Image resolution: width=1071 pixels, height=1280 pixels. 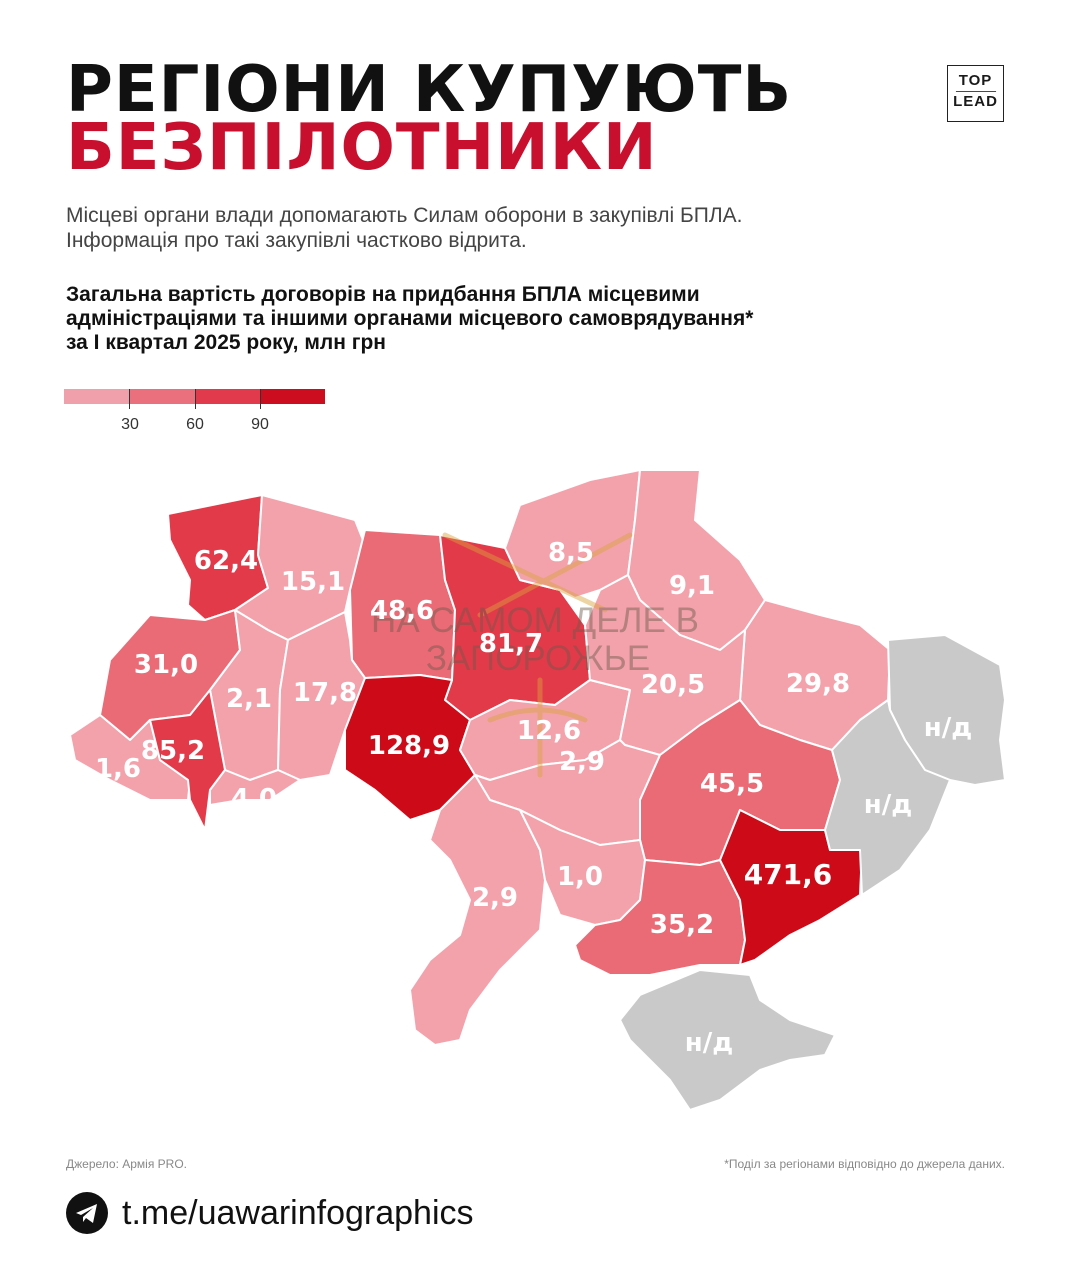 What do you see at coordinates (818, 684) in the screenshot?
I see `label-kharkiv: 29,8` at bounding box center [818, 684].